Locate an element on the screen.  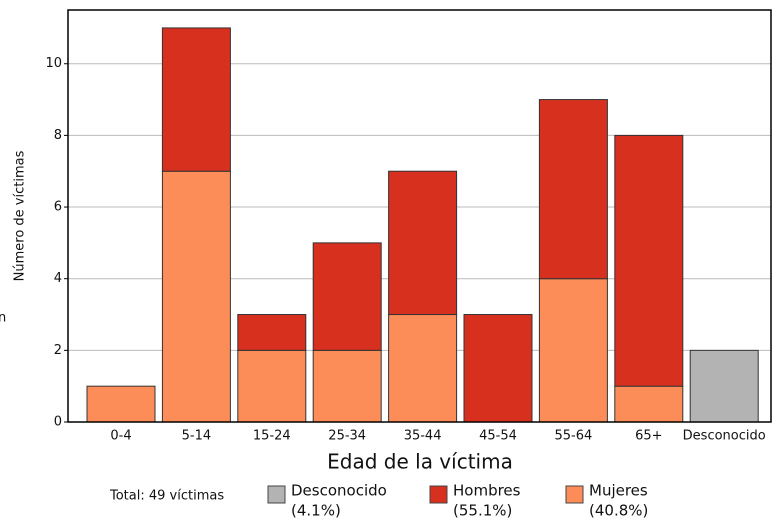
legend-share: (55.1%) is located at coordinates (482, 511).